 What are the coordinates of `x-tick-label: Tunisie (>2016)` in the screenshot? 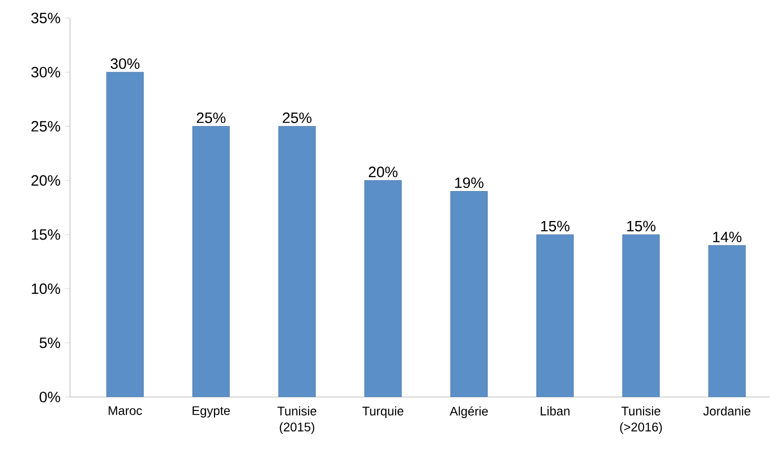 It's located at (641, 420).